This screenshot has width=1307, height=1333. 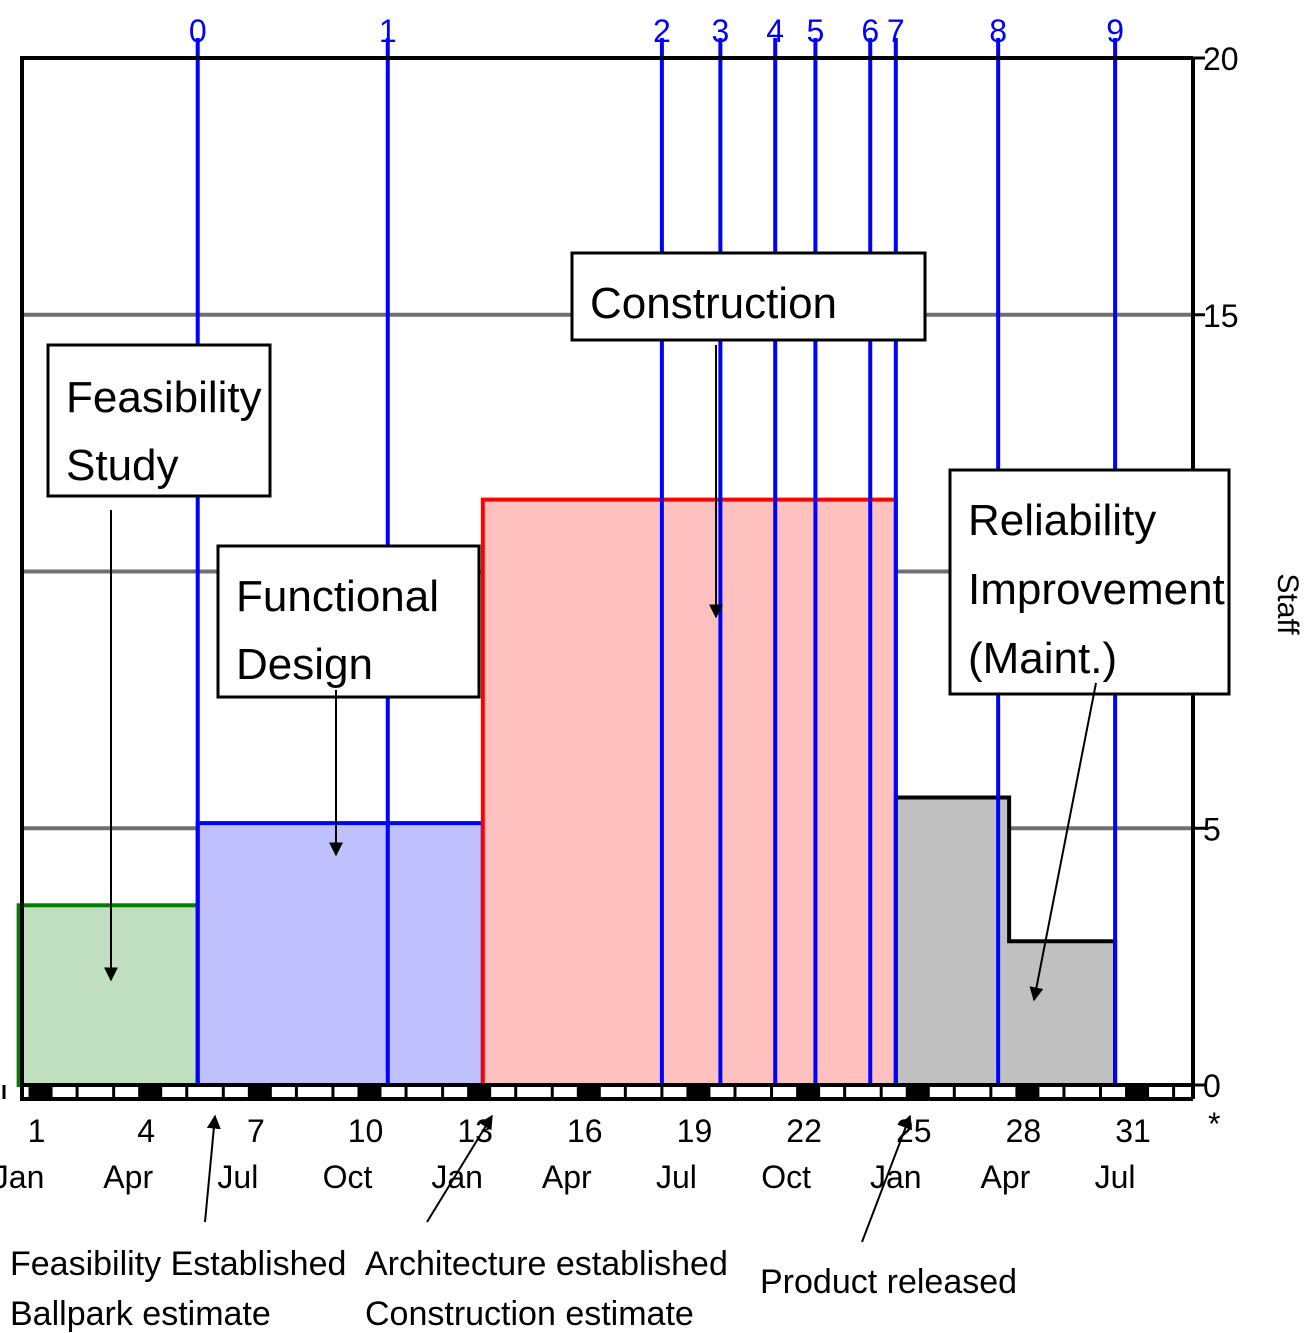 I want to click on x-tick-suffix: *, so click(x=1214, y=1124).